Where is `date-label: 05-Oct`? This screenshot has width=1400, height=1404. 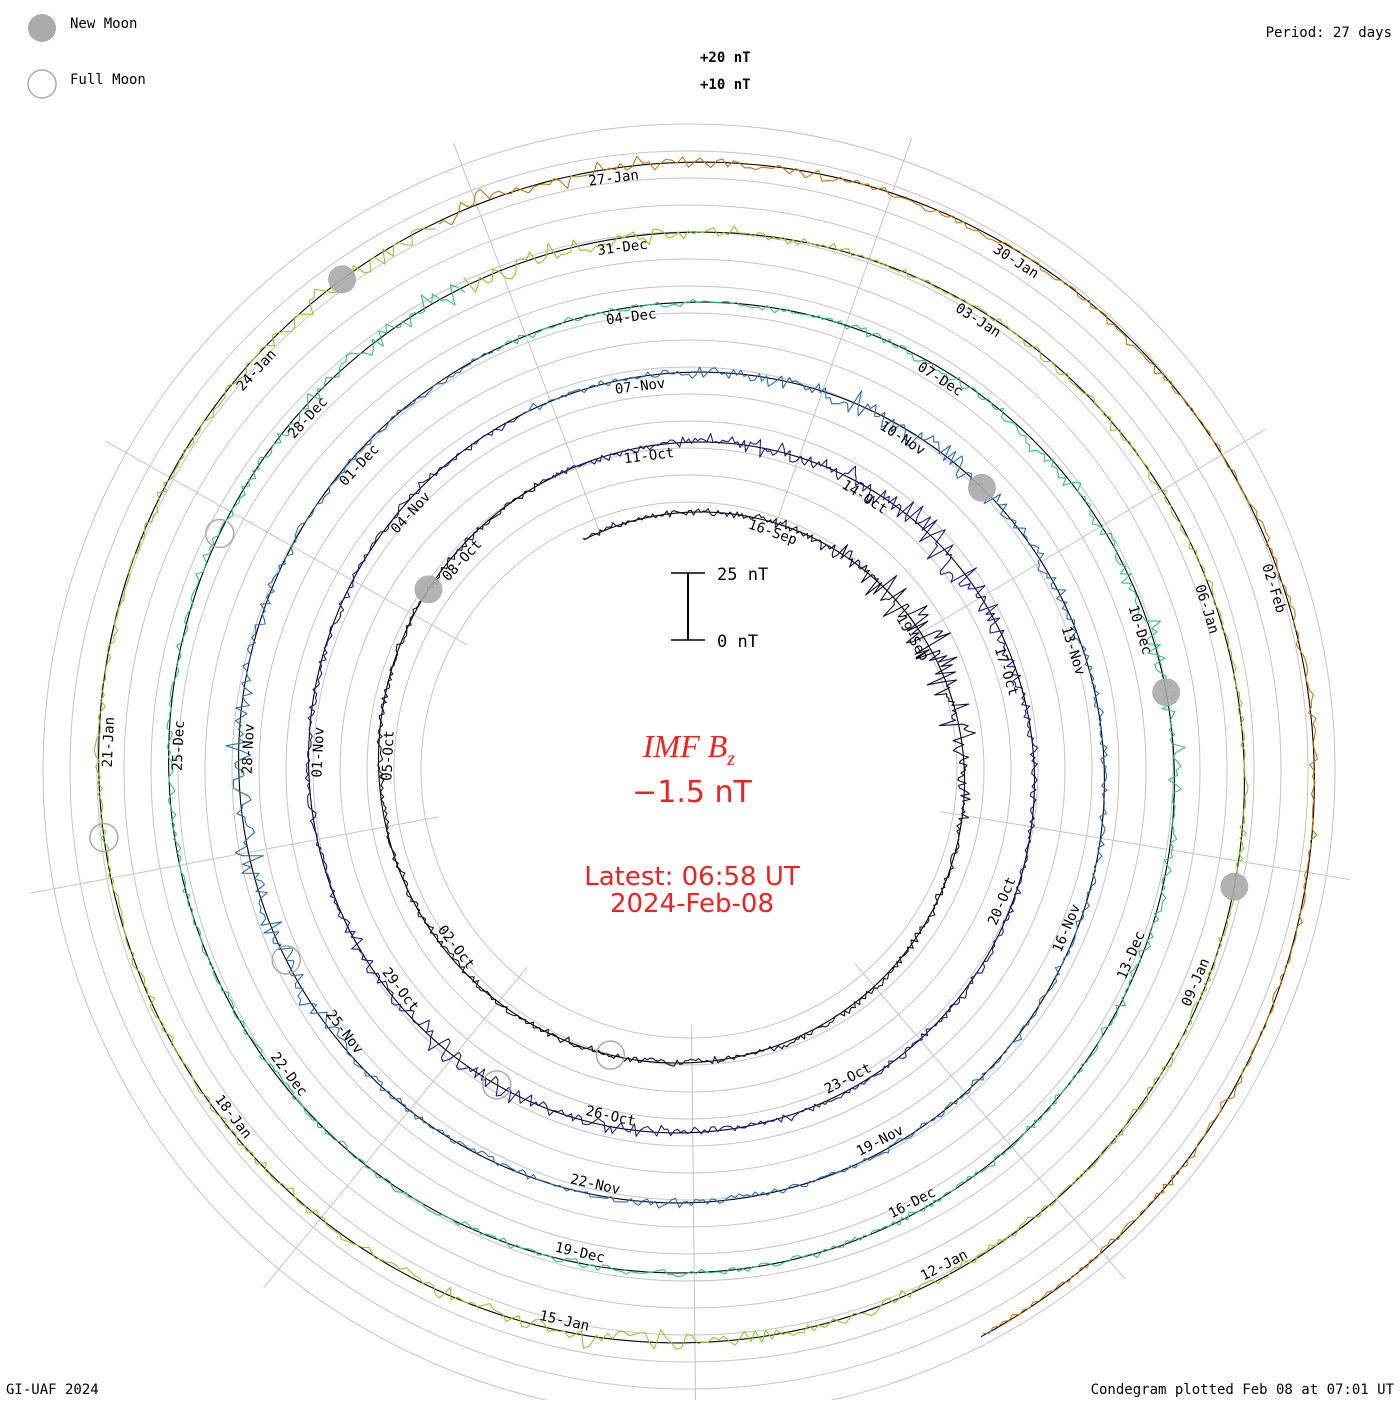
date-label: 05-Oct is located at coordinates (388, 755).